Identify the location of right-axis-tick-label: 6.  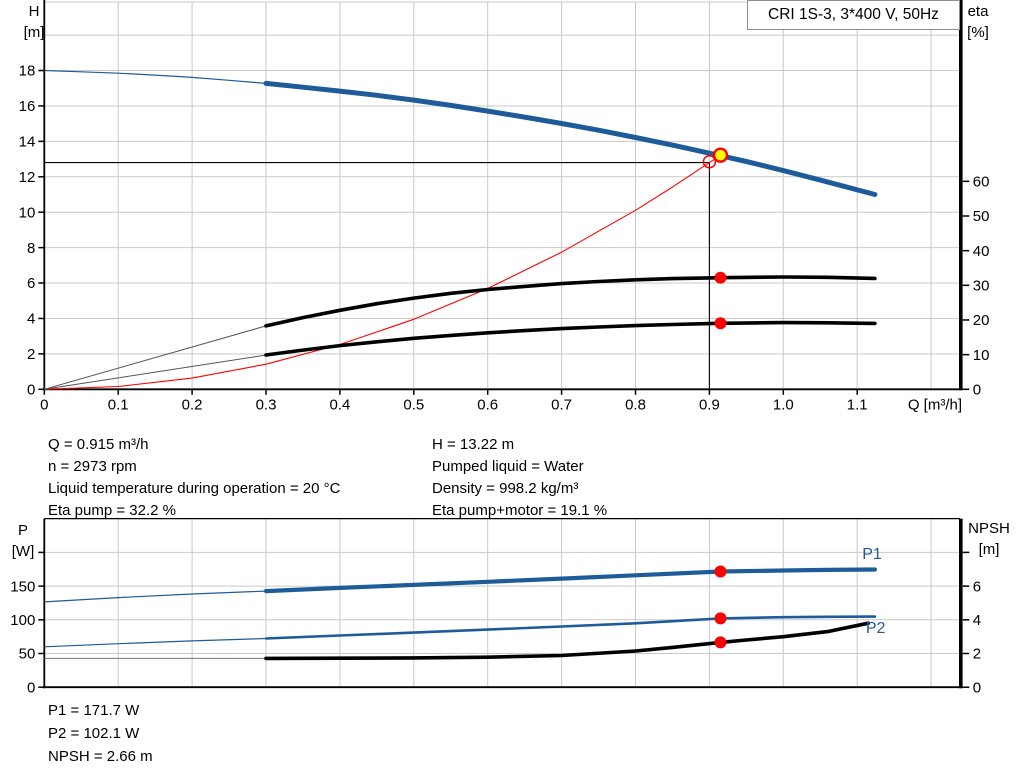
(977, 586).